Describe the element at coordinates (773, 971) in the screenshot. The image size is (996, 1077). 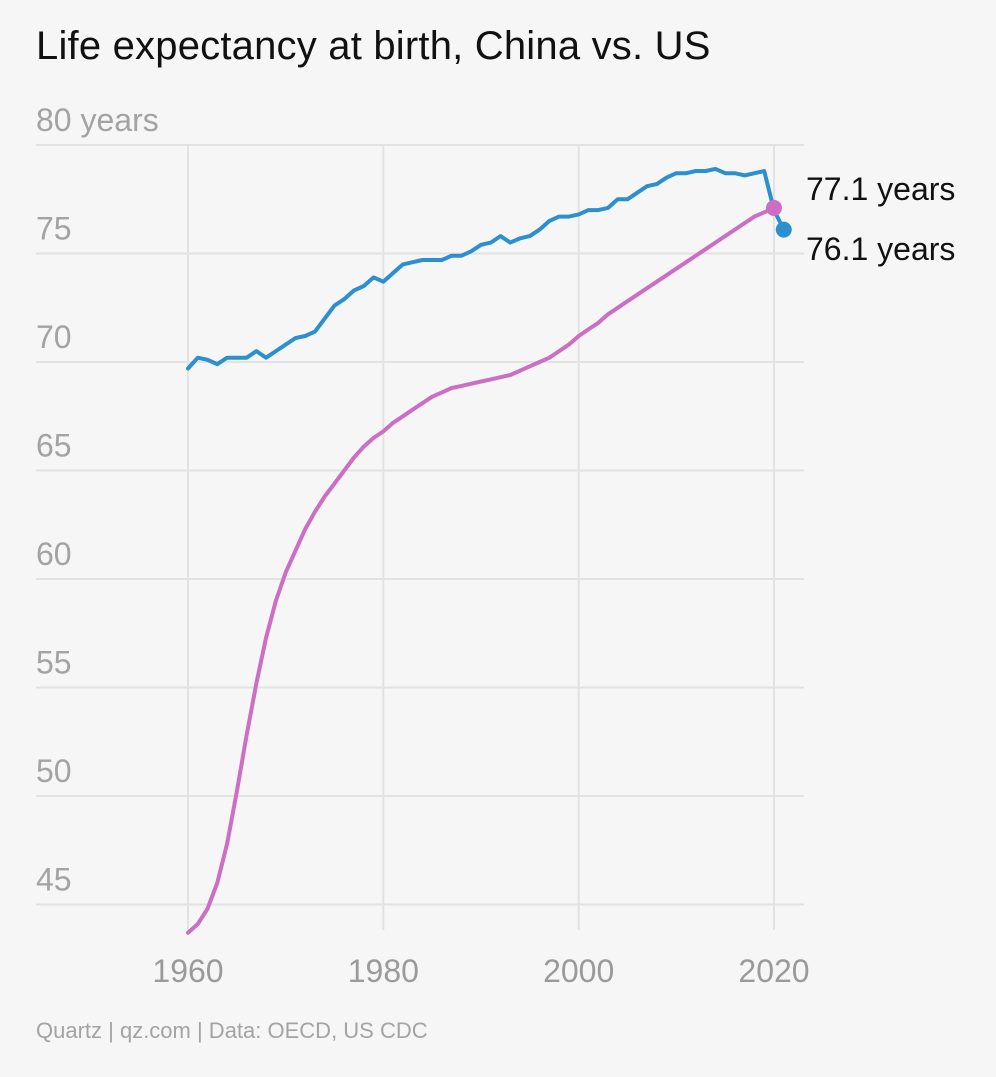
I see `x-tick-label: 2020` at that location.